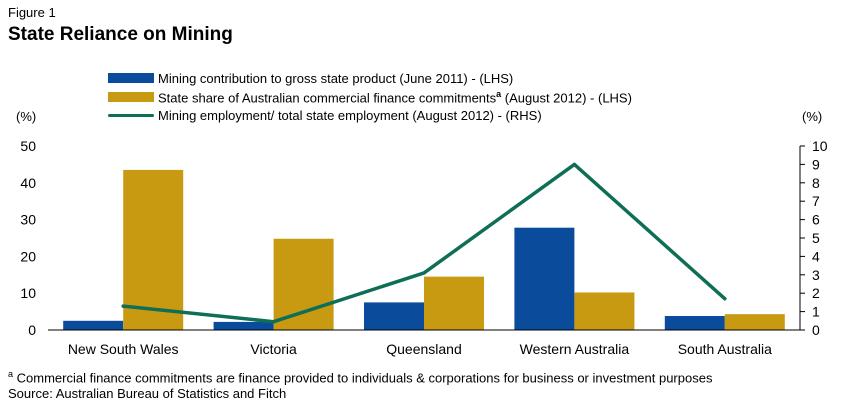  What do you see at coordinates (28, 183) in the screenshot?
I see `left-tick-label: 40` at bounding box center [28, 183].